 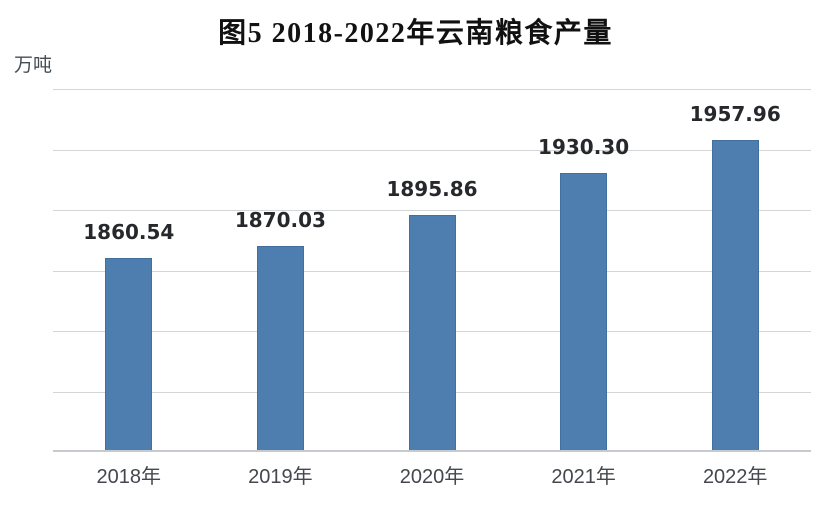 I want to click on bar-value-label-2018年: 1860.54, so click(x=129, y=231).